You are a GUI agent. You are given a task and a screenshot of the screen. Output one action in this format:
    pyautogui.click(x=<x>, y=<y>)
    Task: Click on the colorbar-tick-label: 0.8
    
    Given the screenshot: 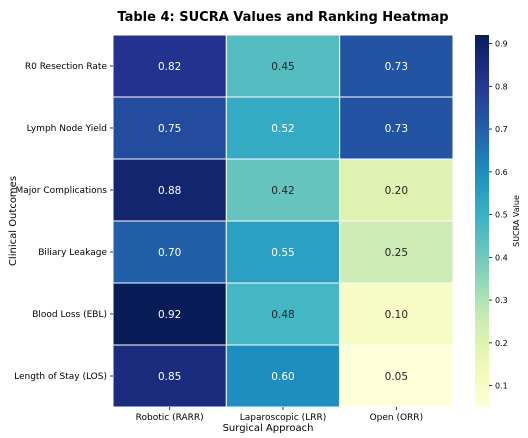 What is the action you would take?
    pyautogui.click(x=501, y=86)
    